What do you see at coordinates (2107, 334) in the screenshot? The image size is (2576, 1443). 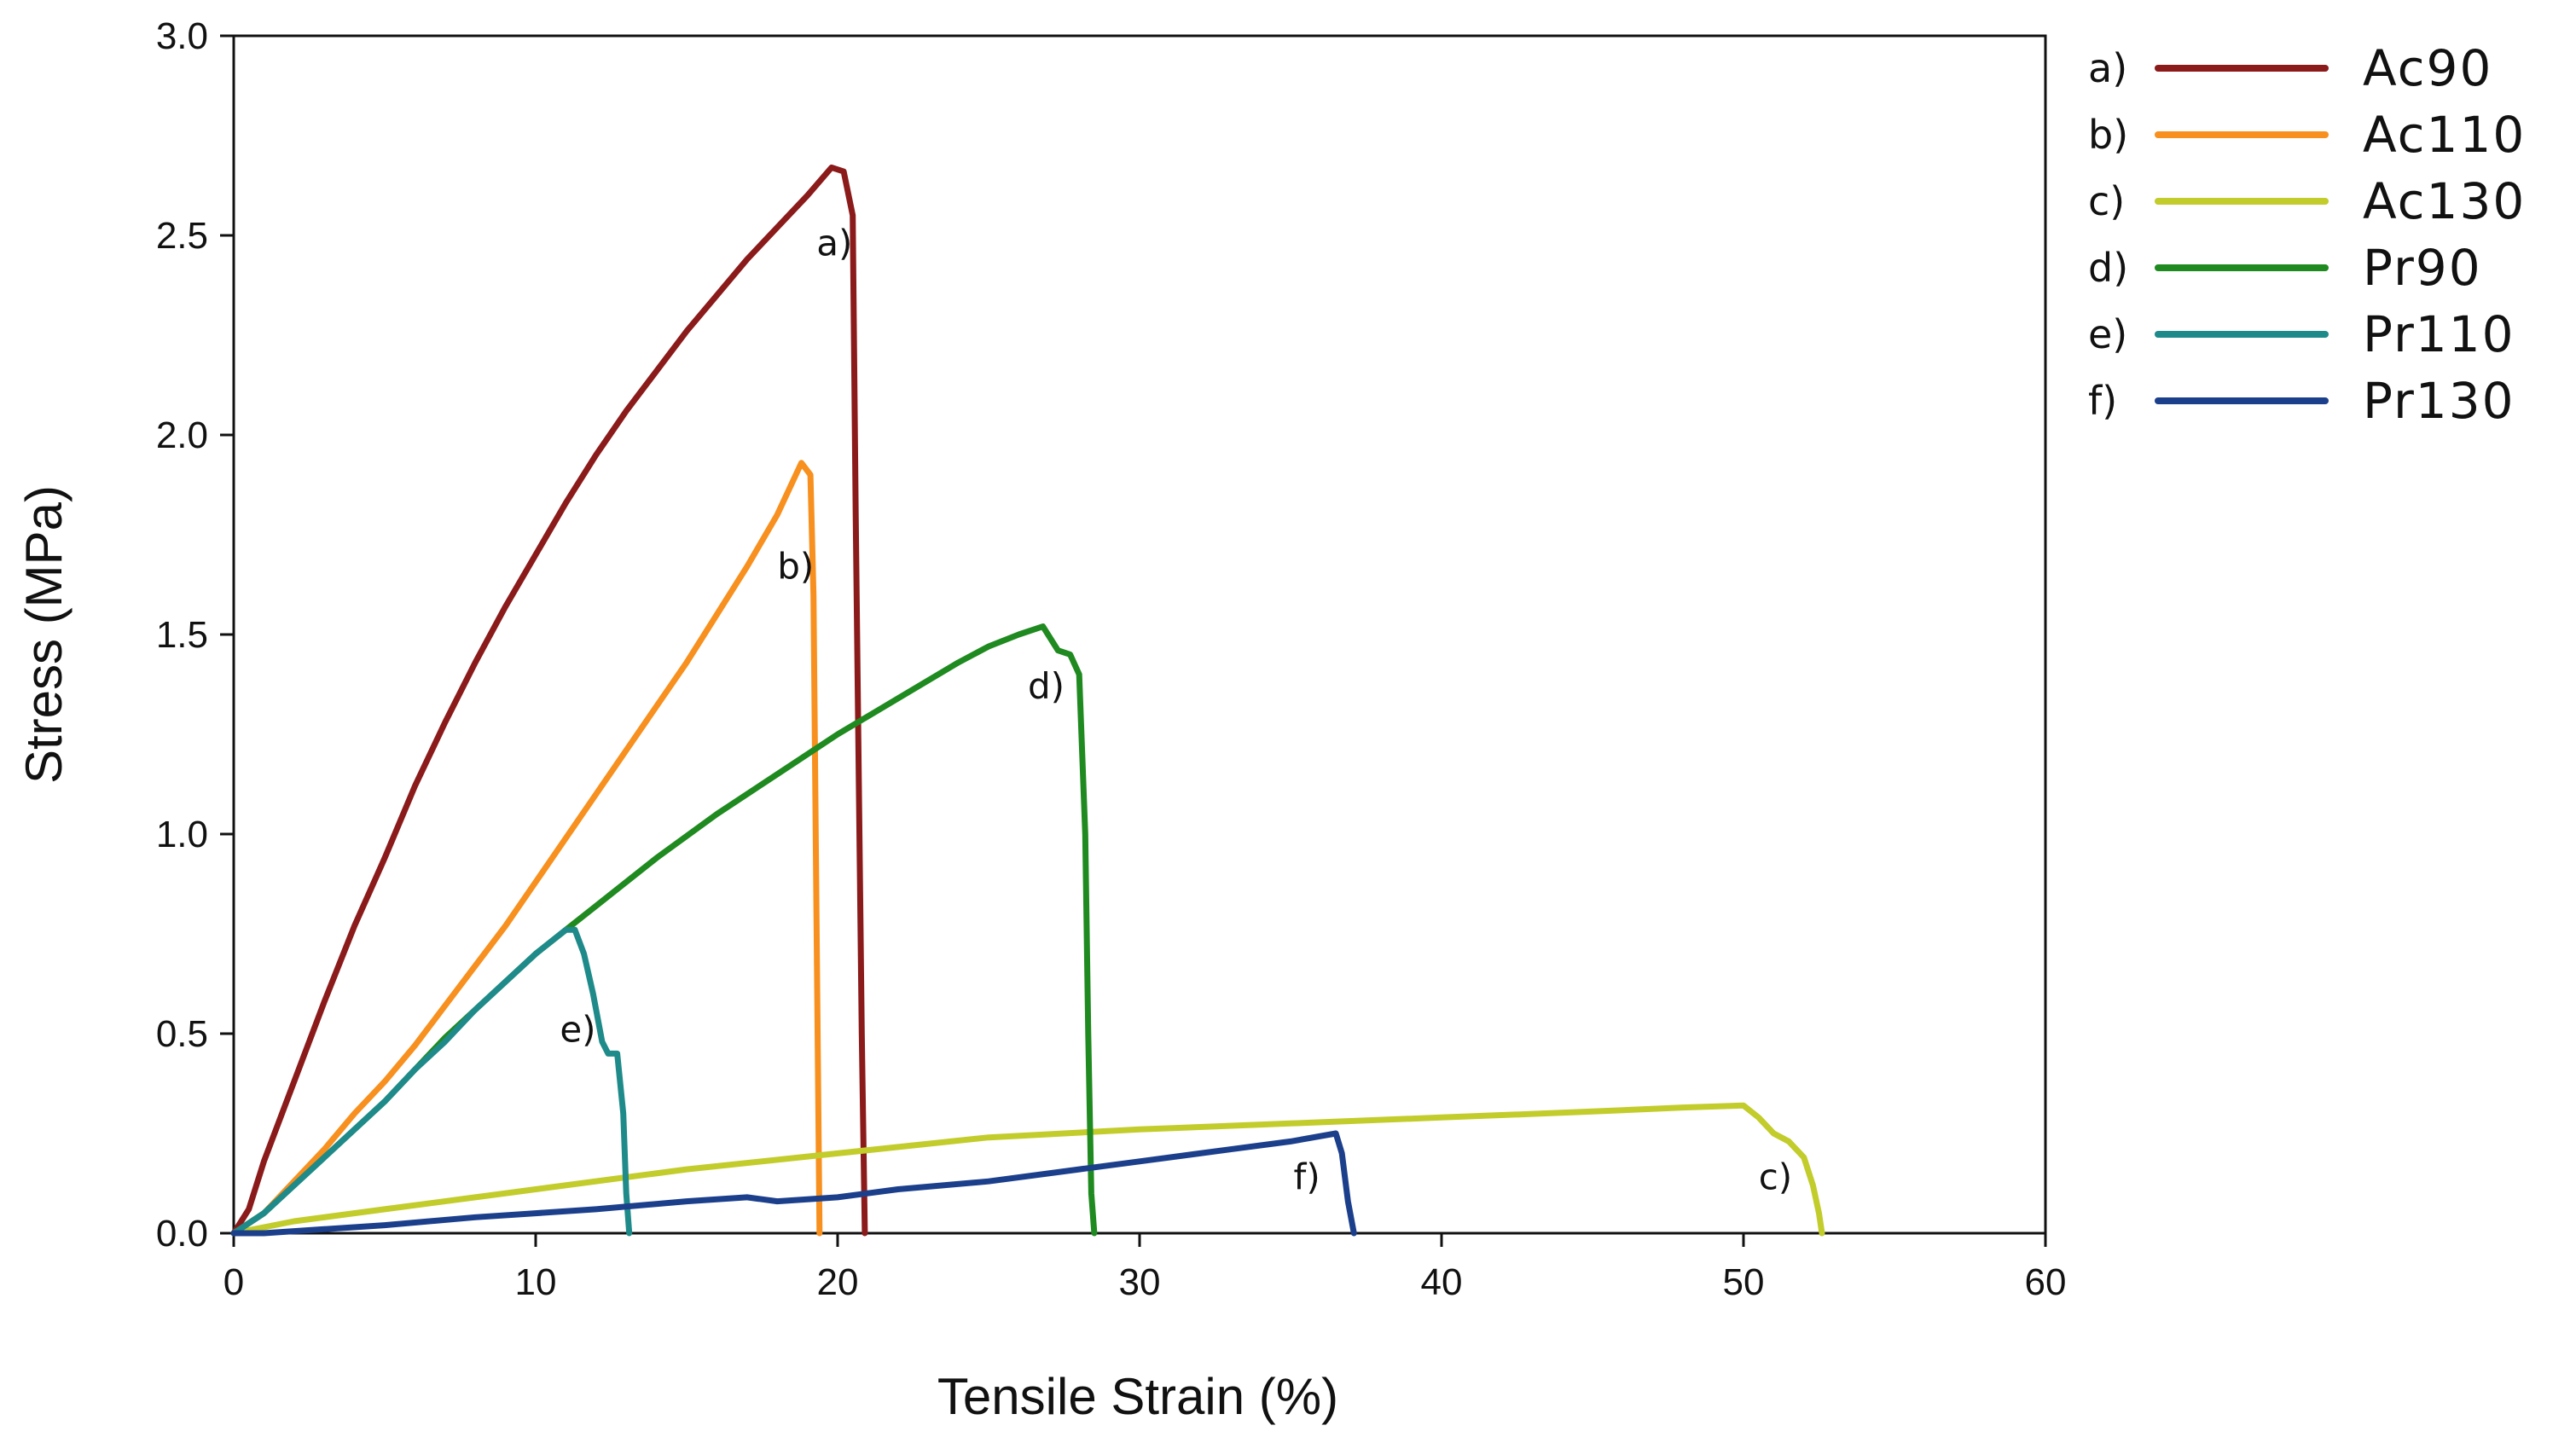 I see `legend-key-pr110: e)` at bounding box center [2107, 334].